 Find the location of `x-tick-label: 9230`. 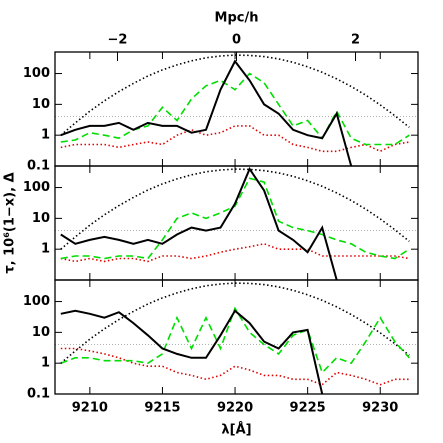

x-tick-label: 9230 is located at coordinates (380, 408).